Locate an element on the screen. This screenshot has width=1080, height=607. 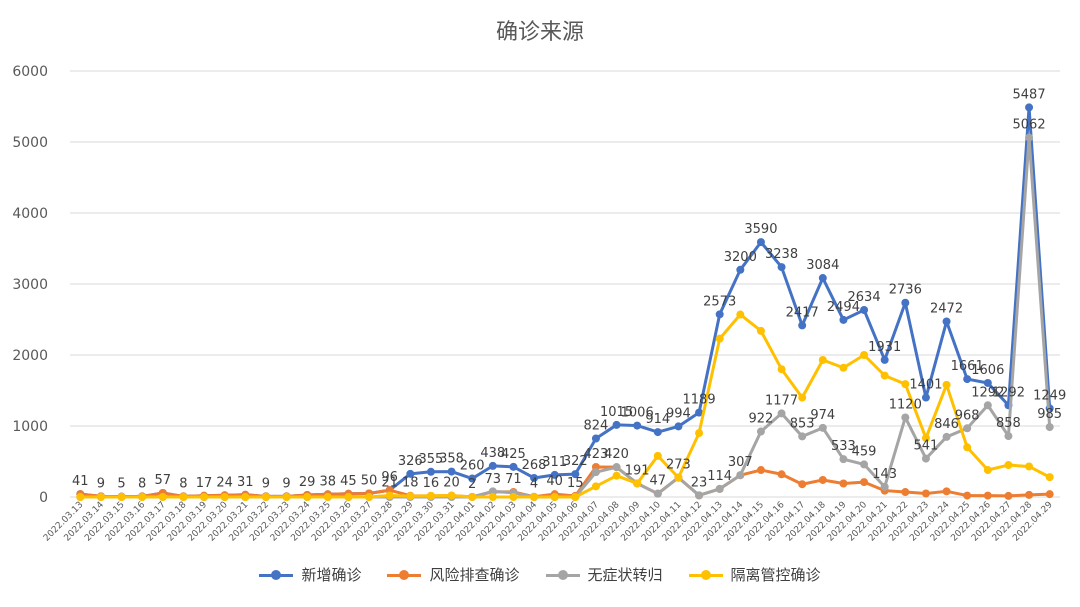
data-label: 29 is located at coordinates (307, 482).